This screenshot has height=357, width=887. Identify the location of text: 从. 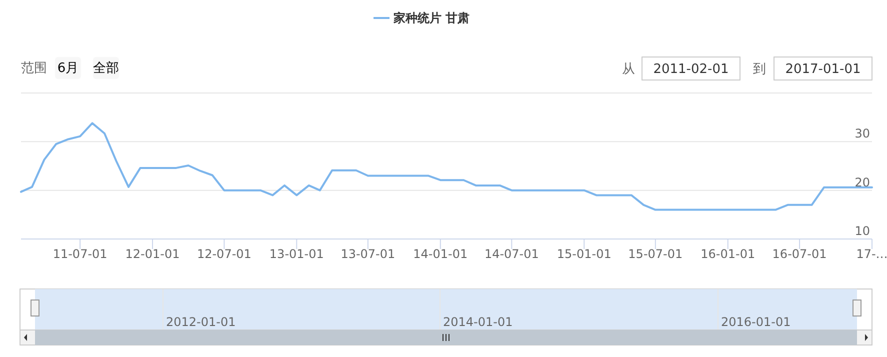
(628, 69).